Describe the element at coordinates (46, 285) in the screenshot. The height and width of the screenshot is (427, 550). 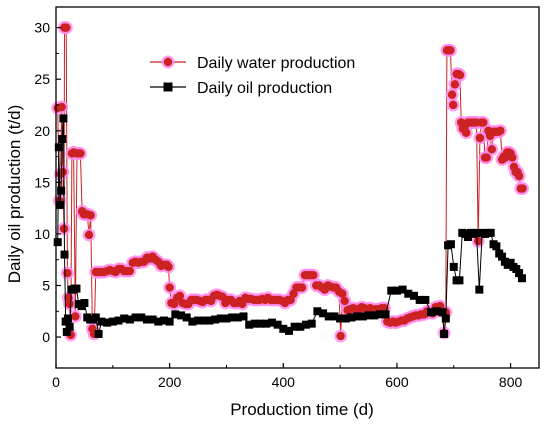
I see `y-tick-label: 5` at that location.